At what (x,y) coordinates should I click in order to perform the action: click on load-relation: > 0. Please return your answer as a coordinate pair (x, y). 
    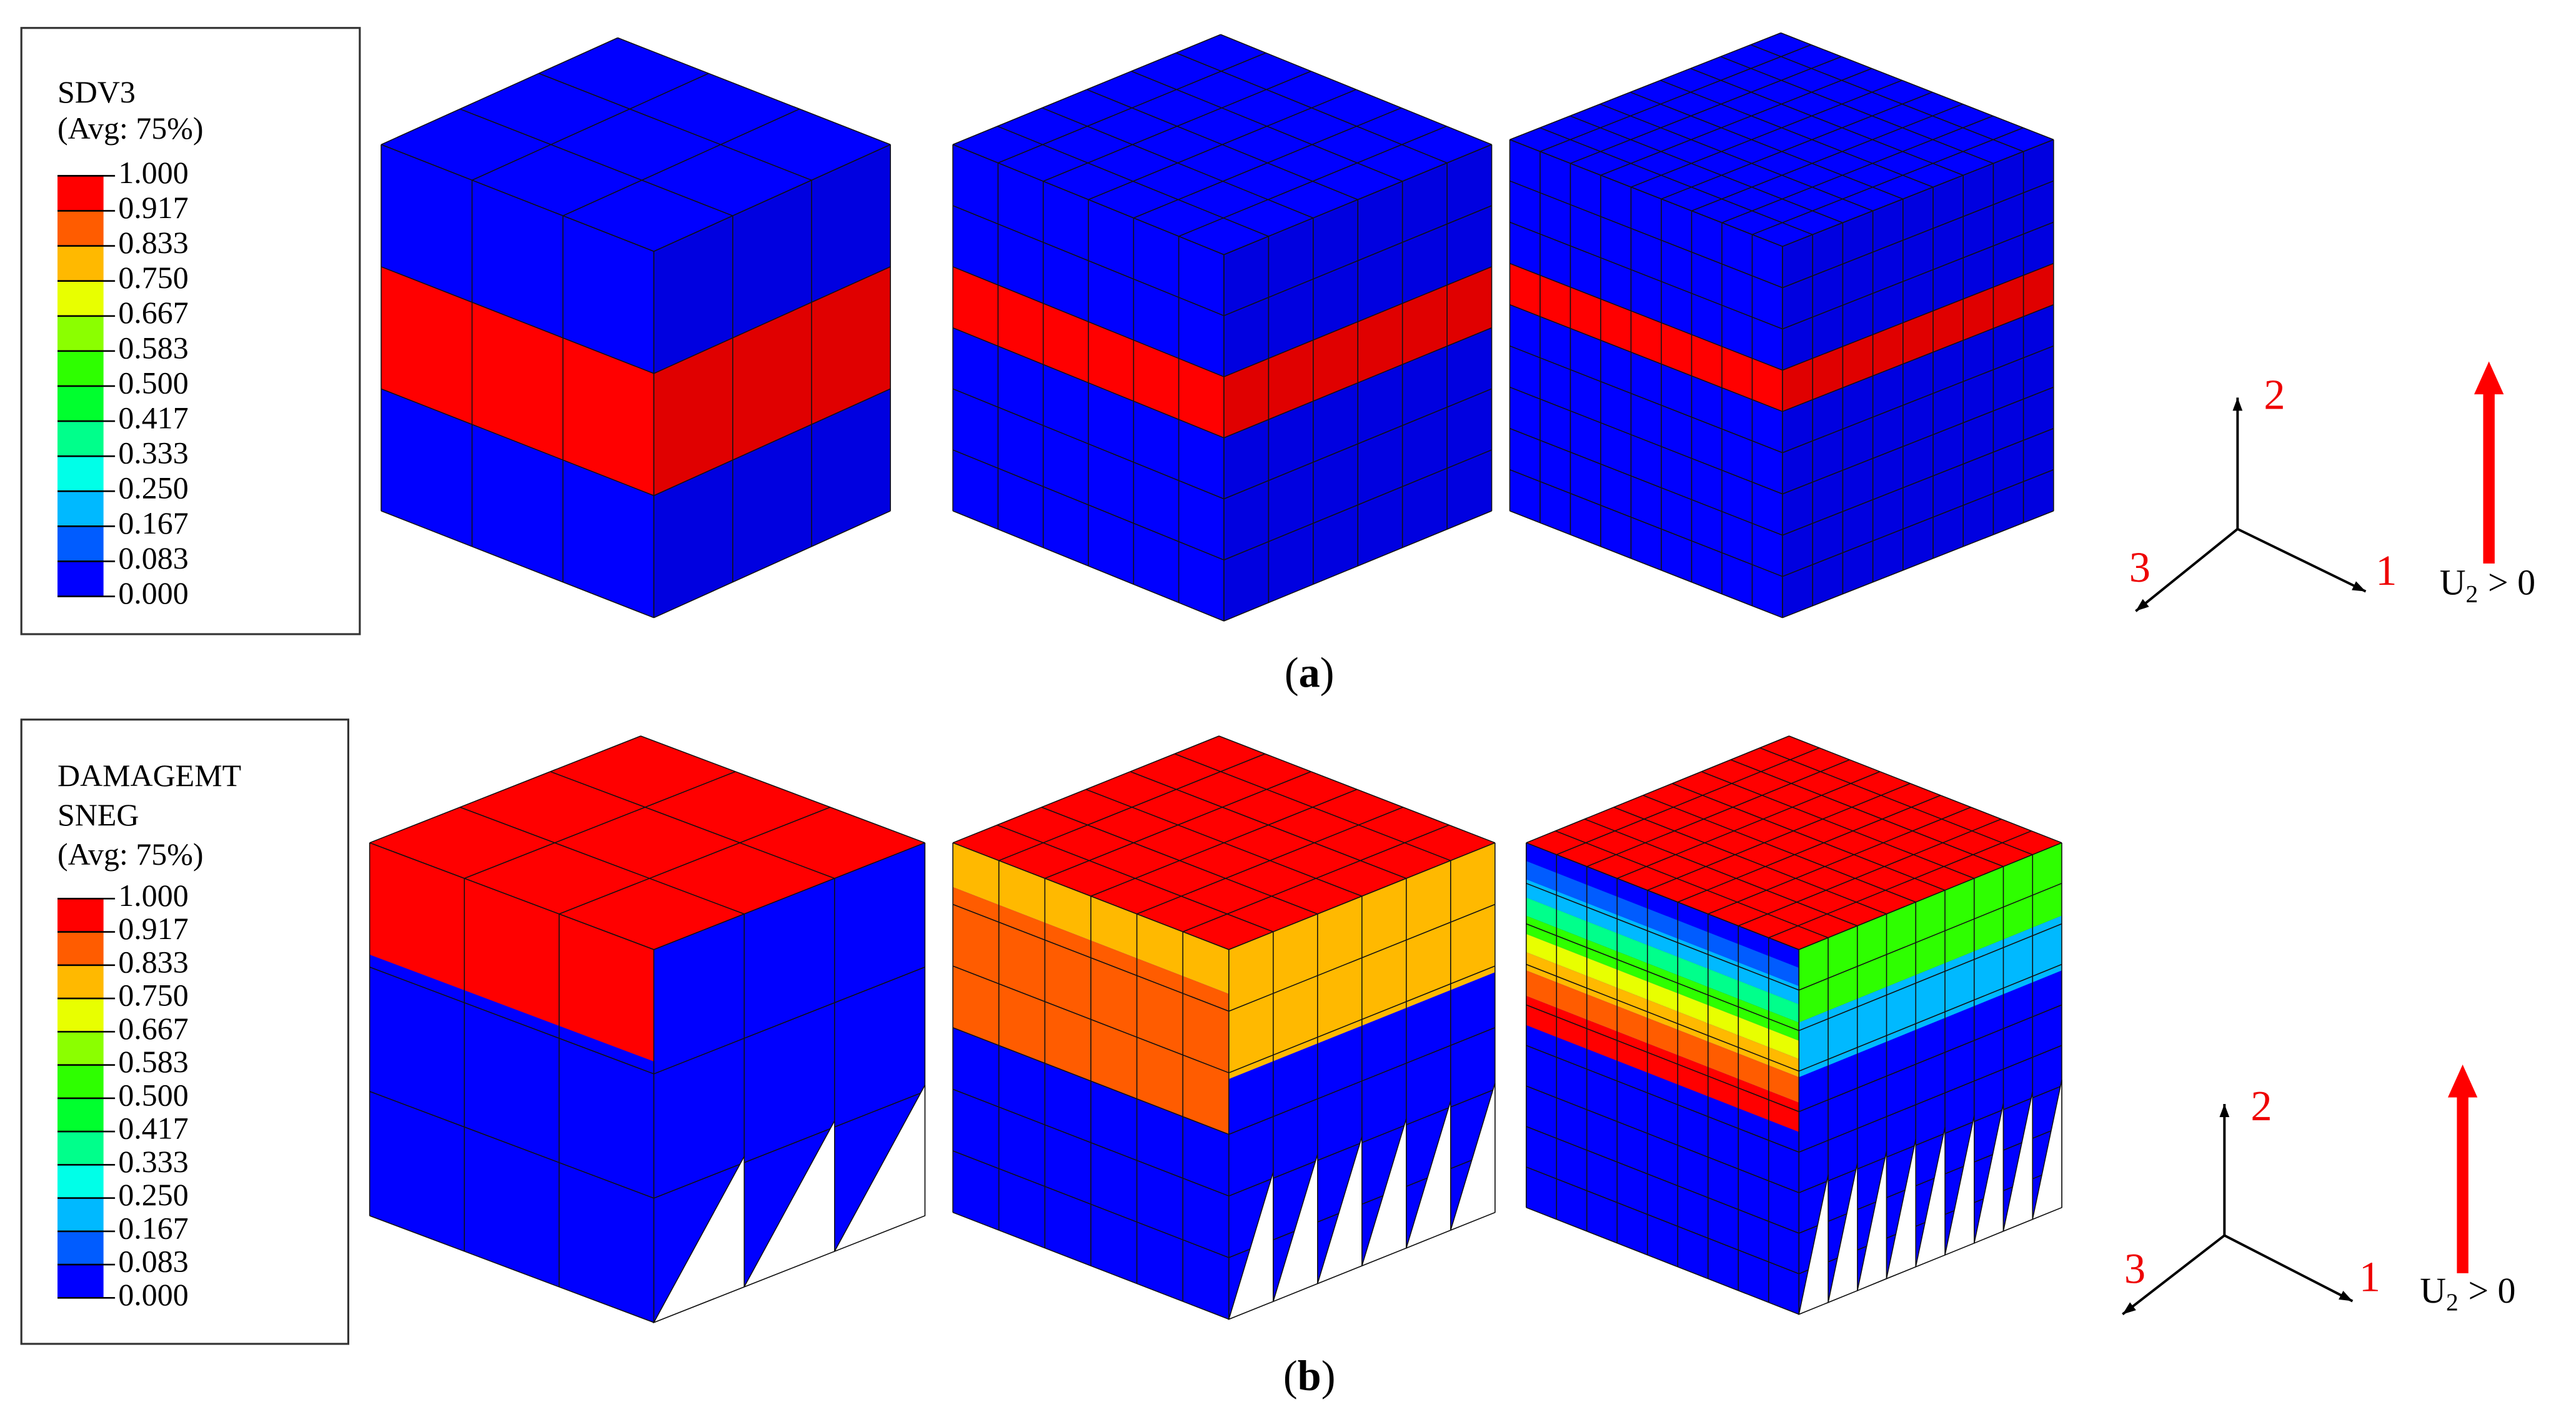
    Looking at the image, I should click on (2491, 1290).